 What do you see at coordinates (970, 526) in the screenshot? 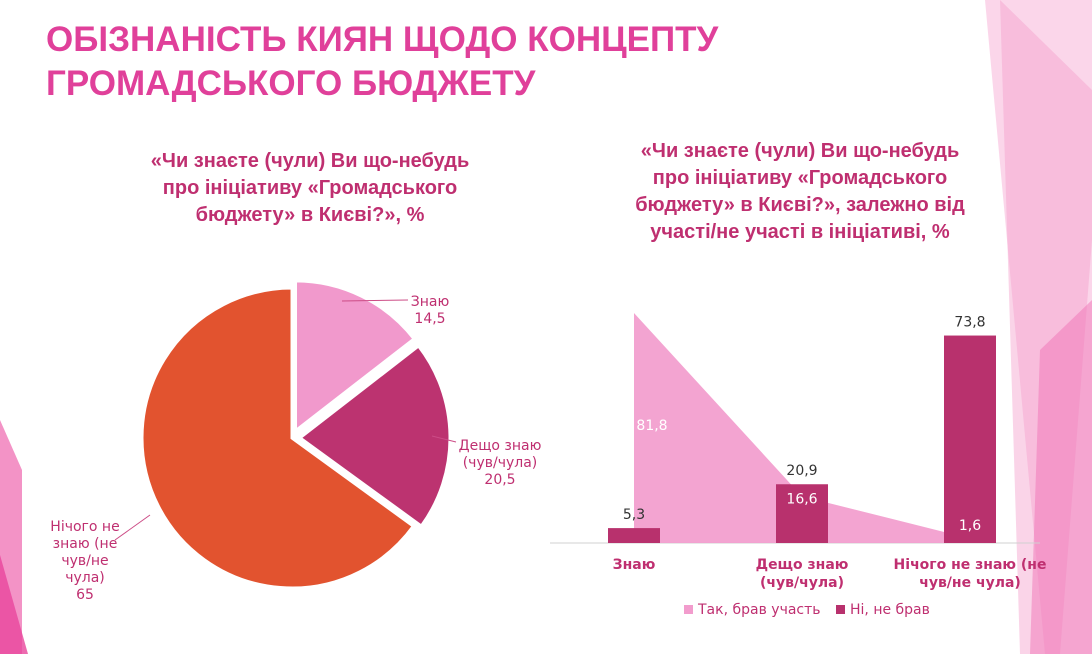
I see `area-value-label-2: 1,6` at bounding box center [970, 526].